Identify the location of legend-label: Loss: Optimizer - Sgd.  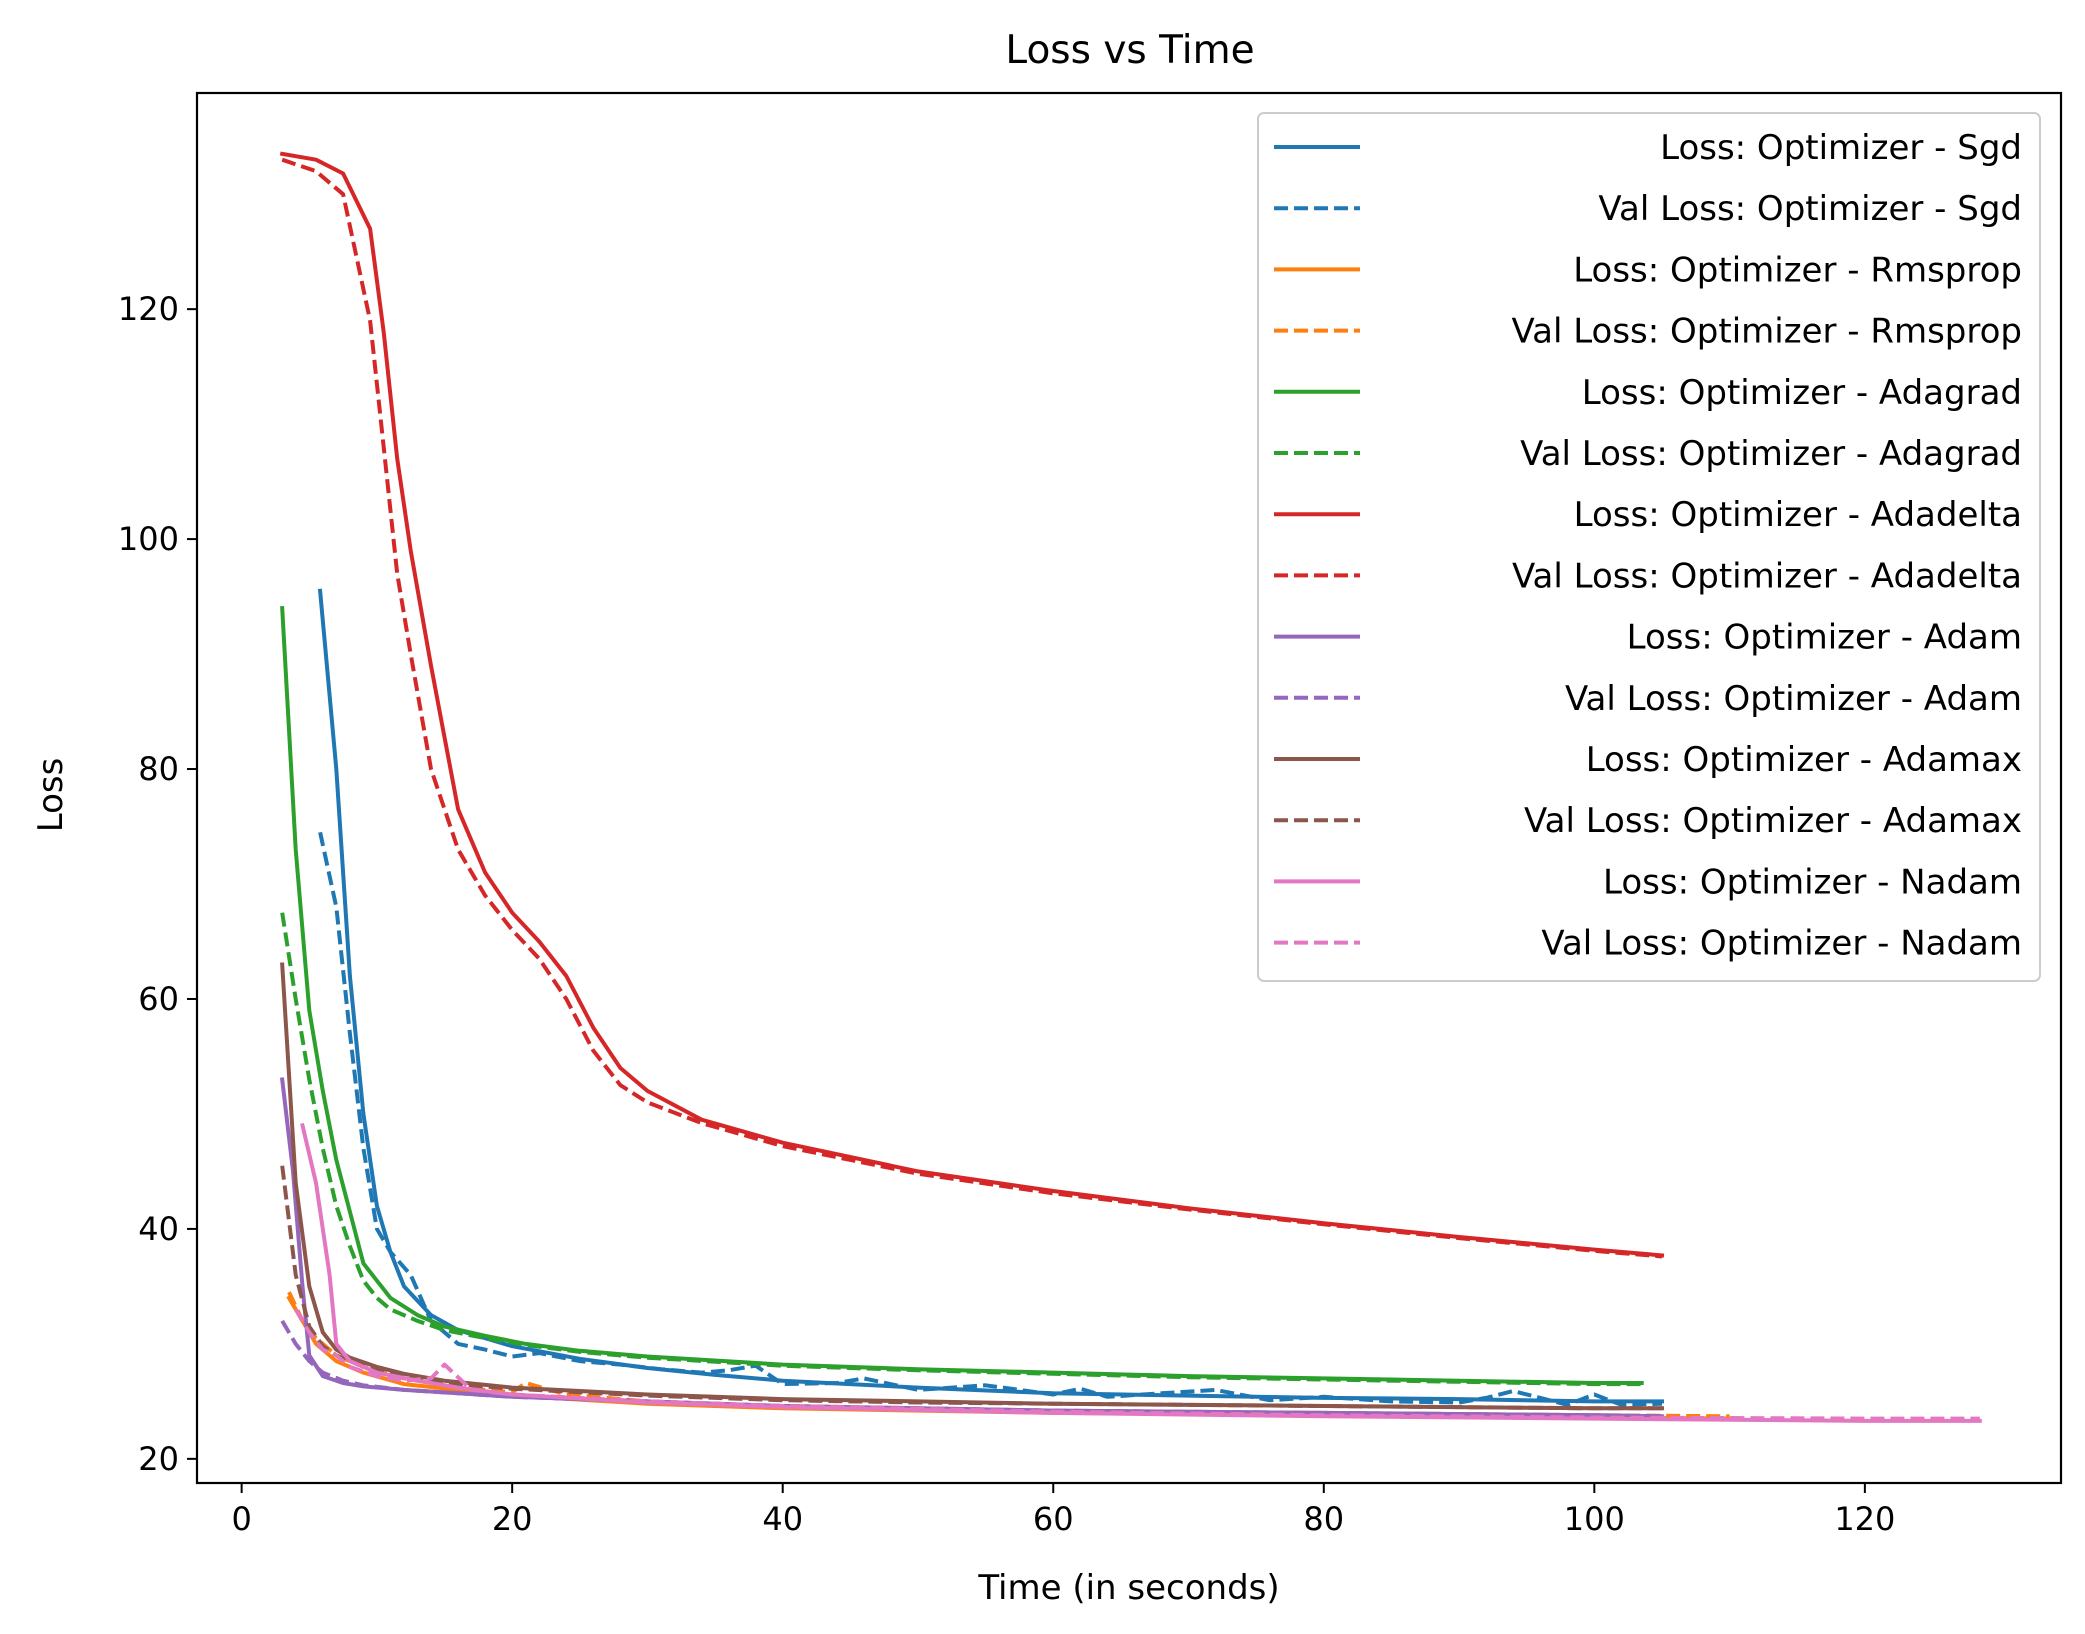
(1841, 148).